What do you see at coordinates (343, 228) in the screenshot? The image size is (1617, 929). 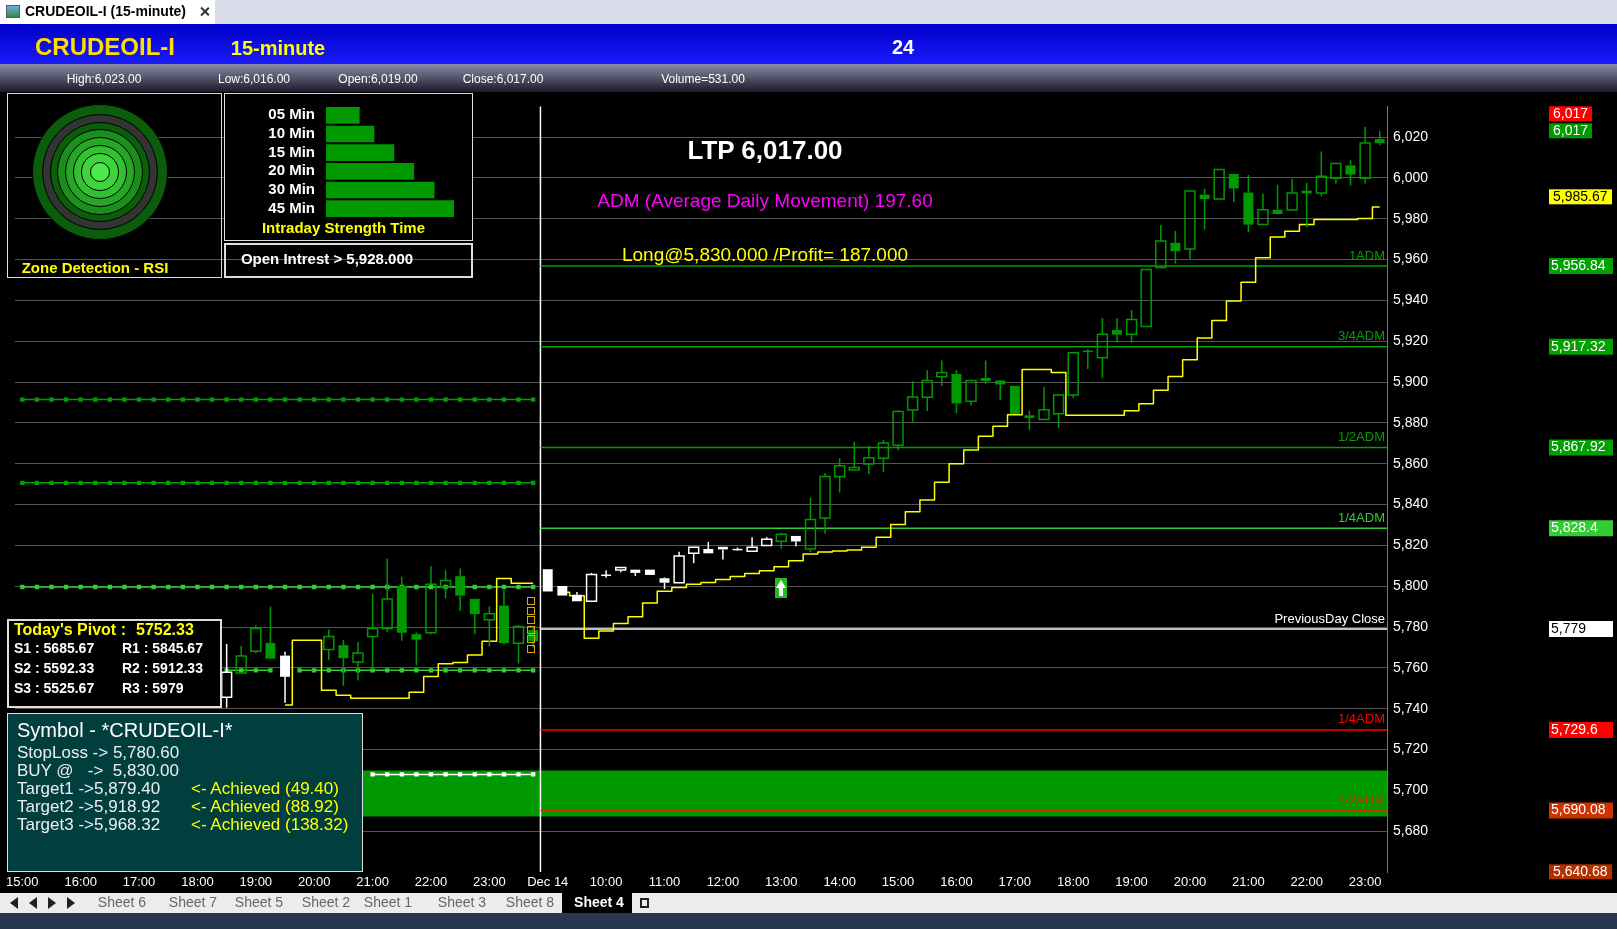 I see `text: Intraday Strength Time` at bounding box center [343, 228].